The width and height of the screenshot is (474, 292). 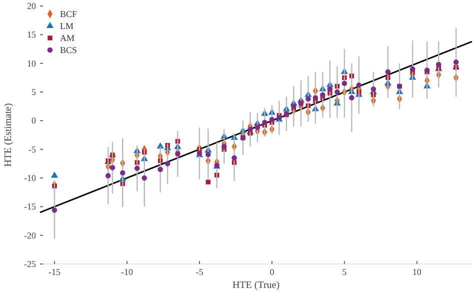 I want to click on legend-label: BCS, so click(x=69, y=50).